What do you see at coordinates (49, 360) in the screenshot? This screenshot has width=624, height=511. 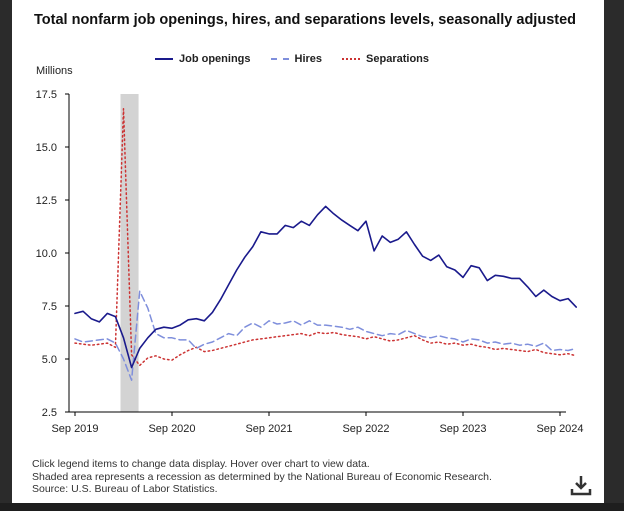 I see `y-tick-label: 5.0` at bounding box center [49, 360].